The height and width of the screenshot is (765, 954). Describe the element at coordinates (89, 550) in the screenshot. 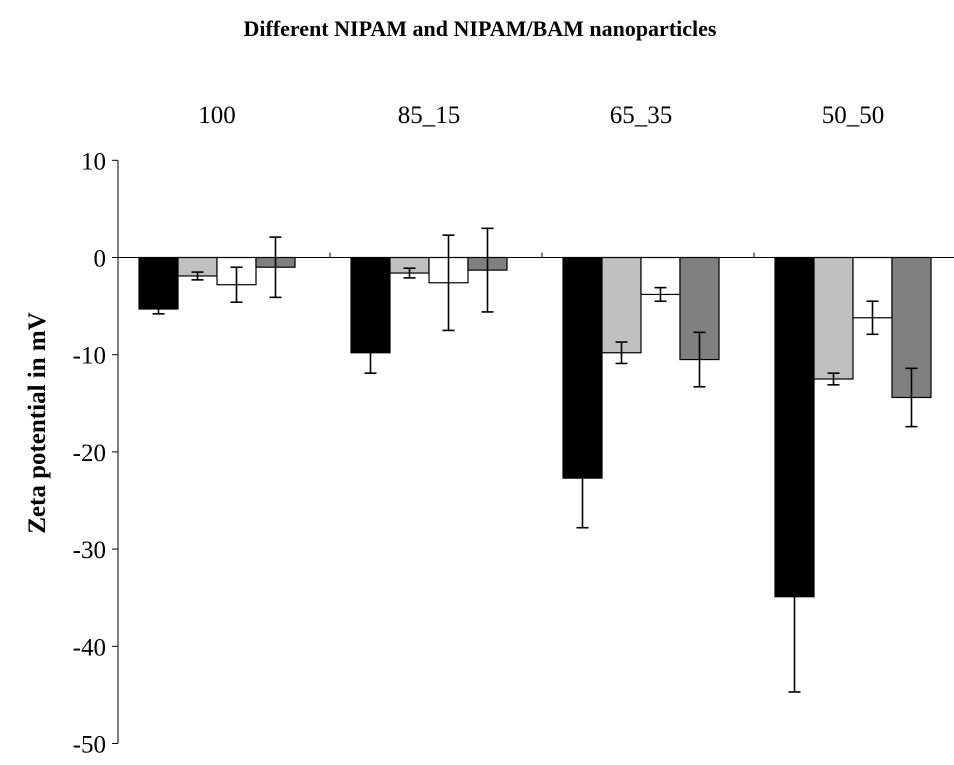

I see `y-tick-label: -30` at that location.